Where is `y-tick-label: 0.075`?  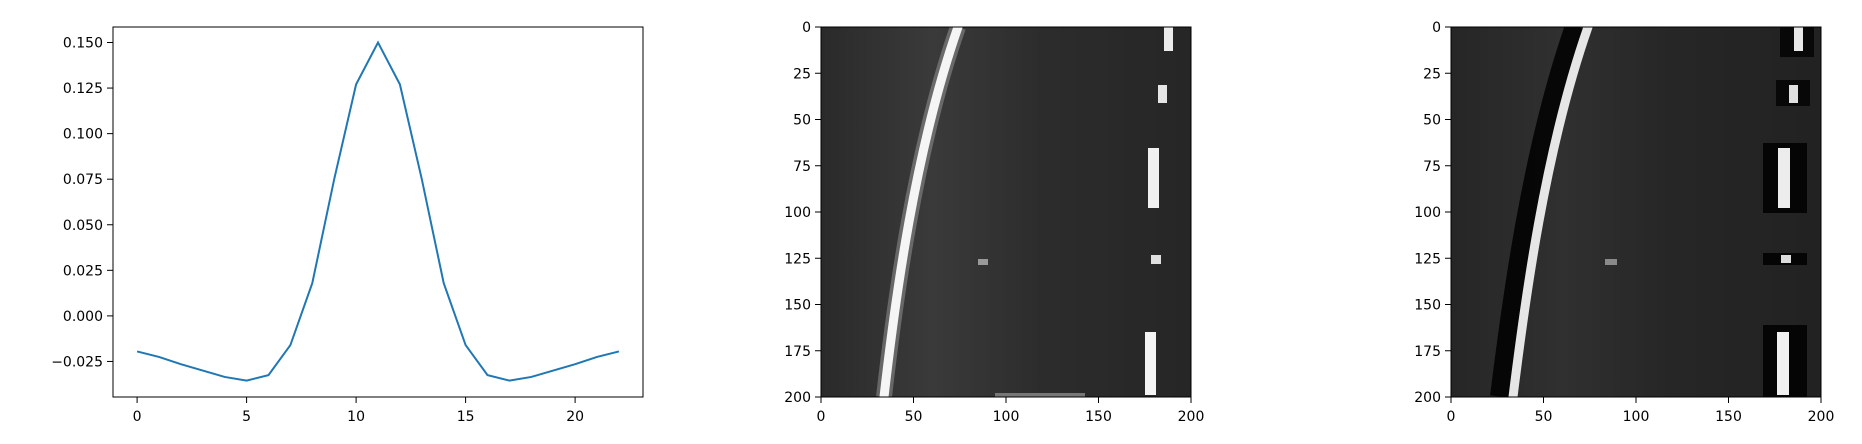
y-tick-label: 0.075 is located at coordinates (83, 180).